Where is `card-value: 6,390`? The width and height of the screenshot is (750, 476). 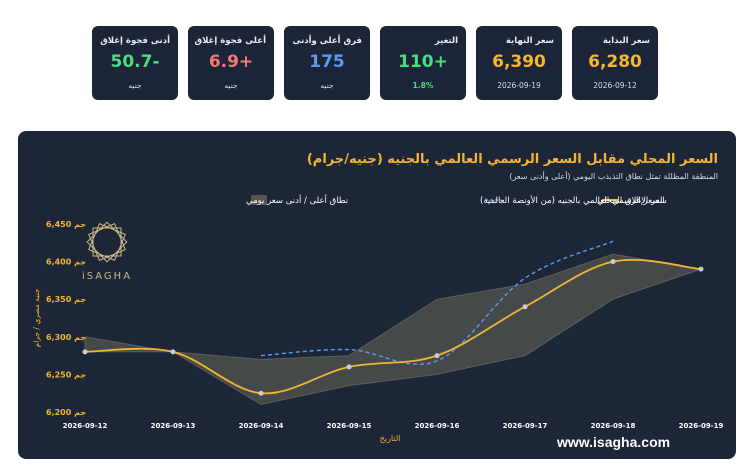 card-value: 6,390 is located at coordinates (519, 62).